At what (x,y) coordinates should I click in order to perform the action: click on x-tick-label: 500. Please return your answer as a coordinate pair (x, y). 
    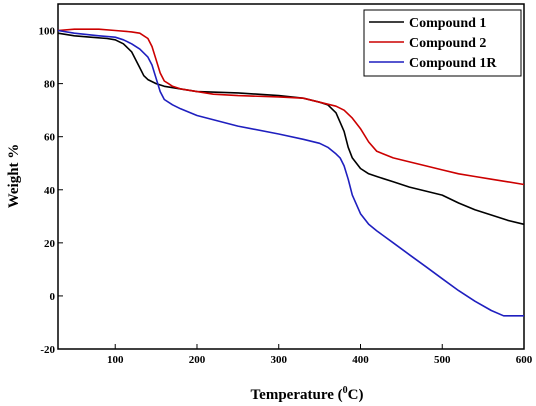
    Looking at the image, I should click on (442, 360).